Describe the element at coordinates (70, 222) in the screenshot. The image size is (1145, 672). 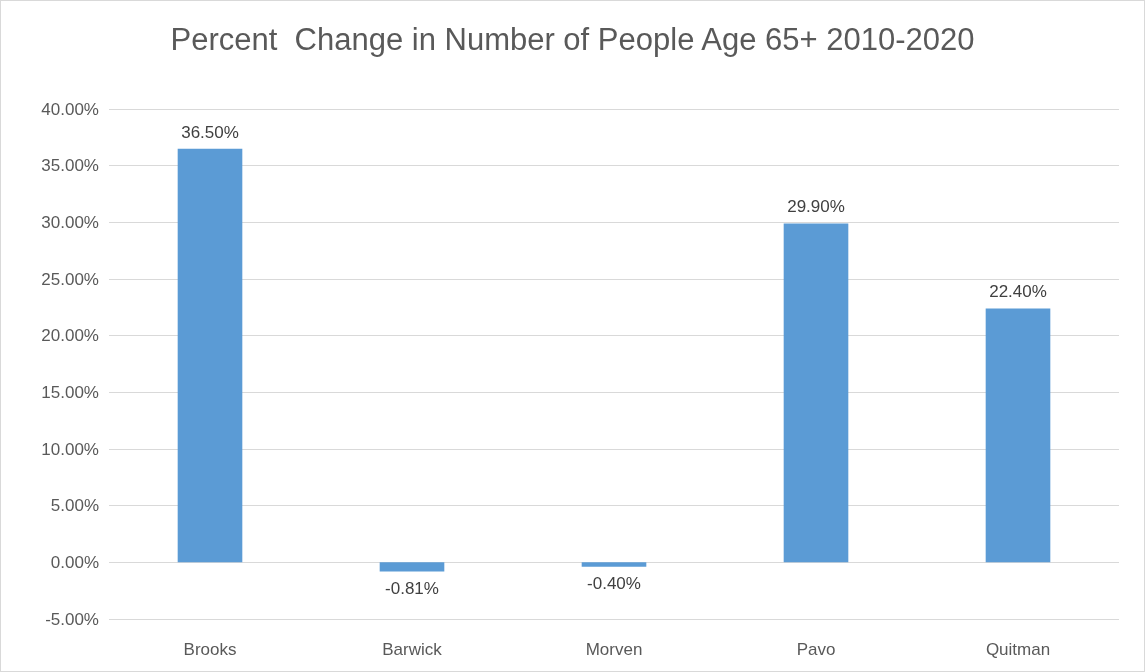
I see `y-tick-label: 30.00%` at that location.